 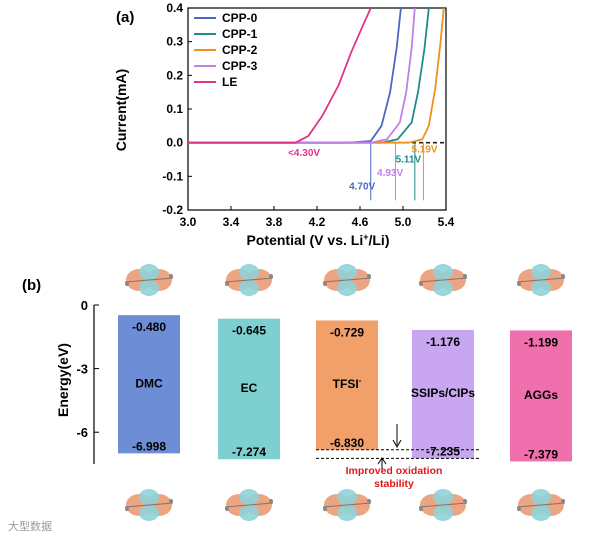 I want to click on energy-bar-tfsi, so click(x=347, y=385).